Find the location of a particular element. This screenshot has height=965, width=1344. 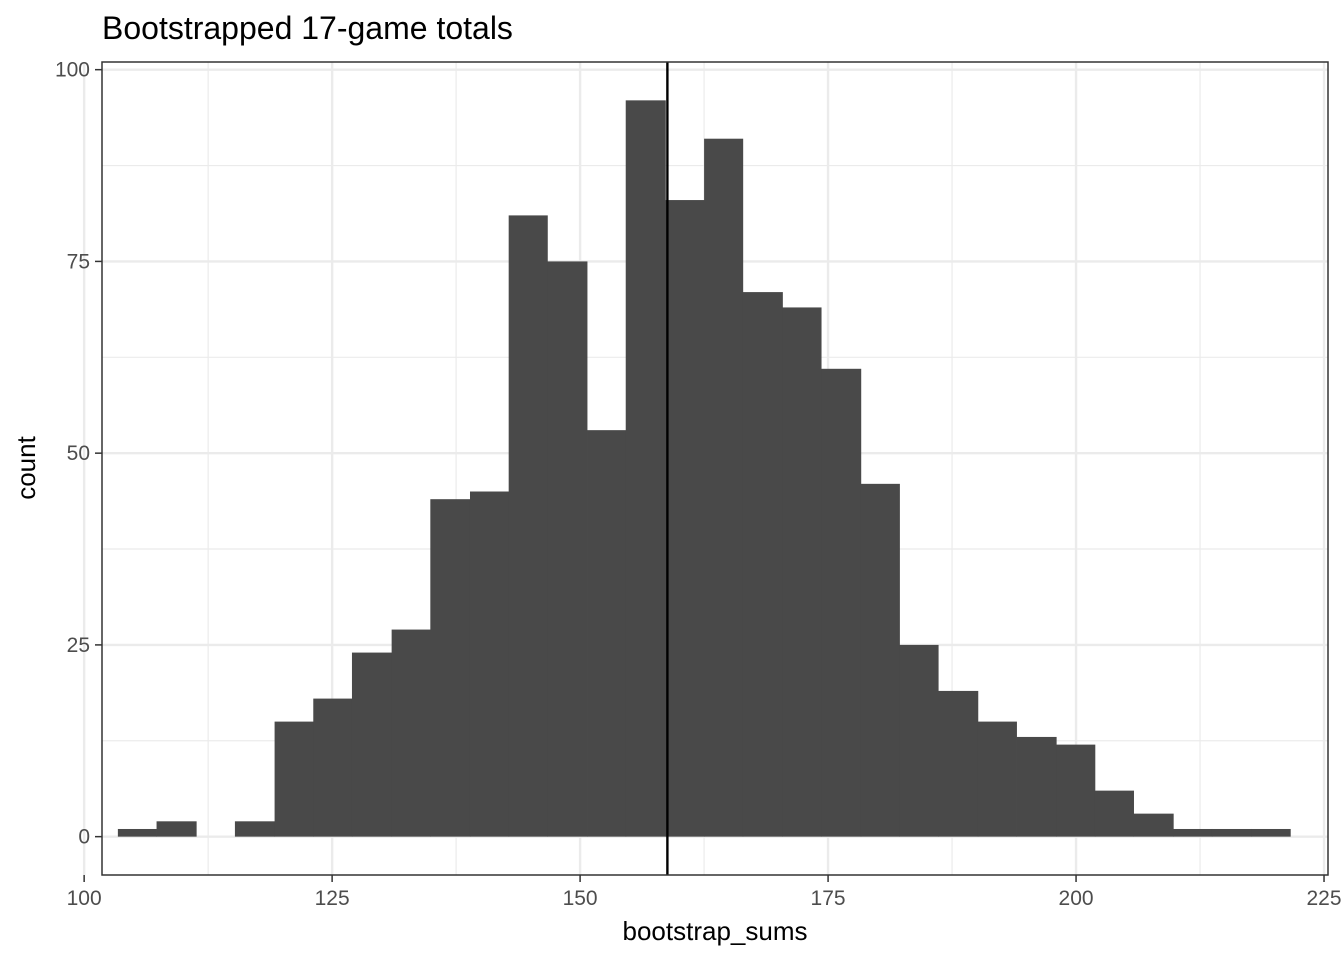

x-axis-title: bootstrap_sums is located at coordinates (715, 931).